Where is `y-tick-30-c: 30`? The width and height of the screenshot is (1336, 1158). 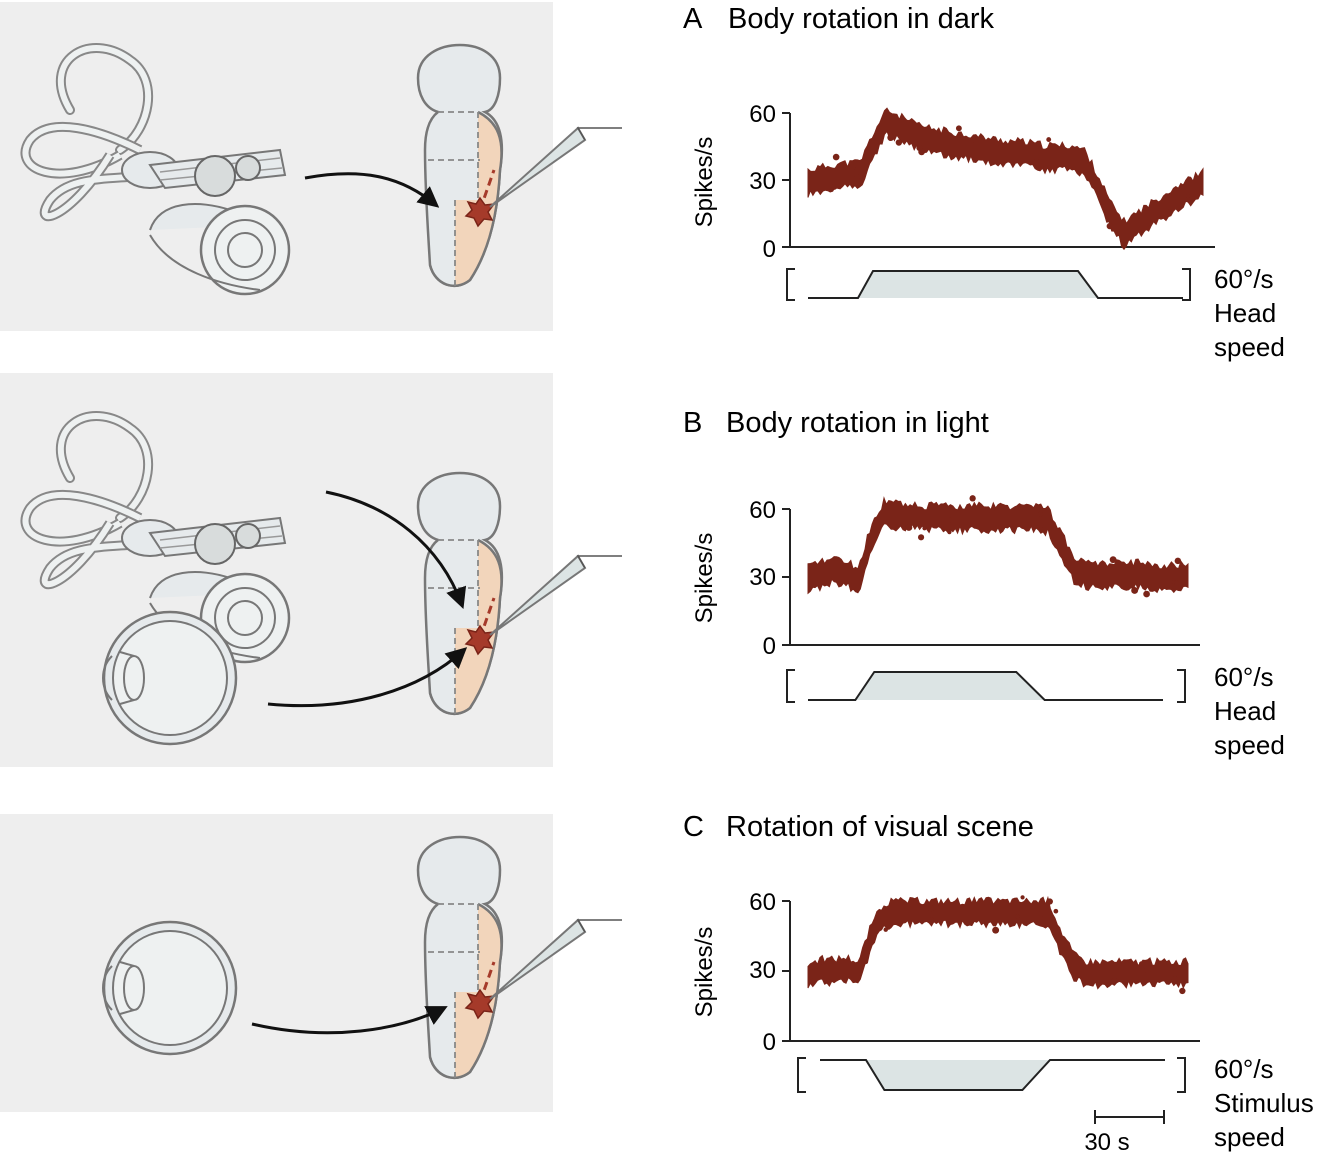 y-tick-30-c: 30 is located at coordinates (762, 970).